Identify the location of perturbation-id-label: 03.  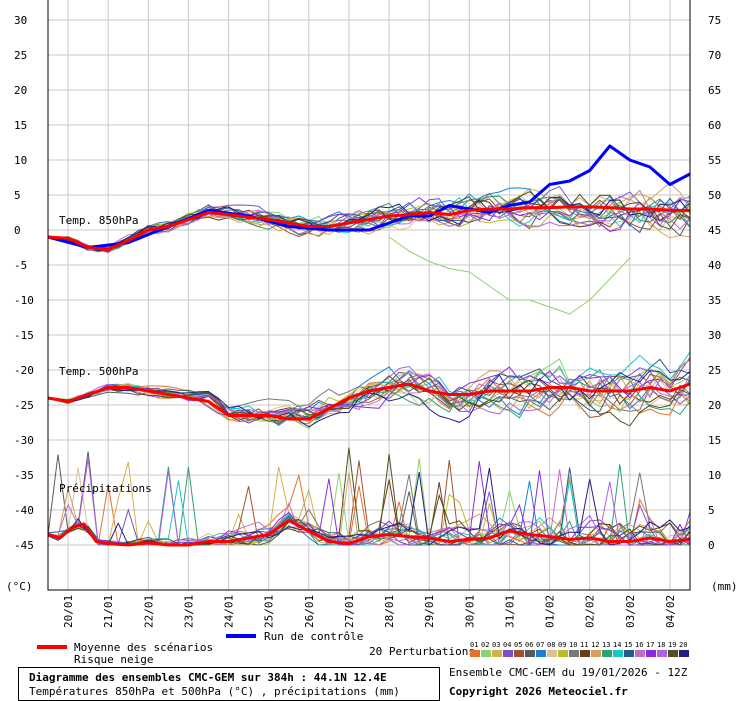
(496, 645).